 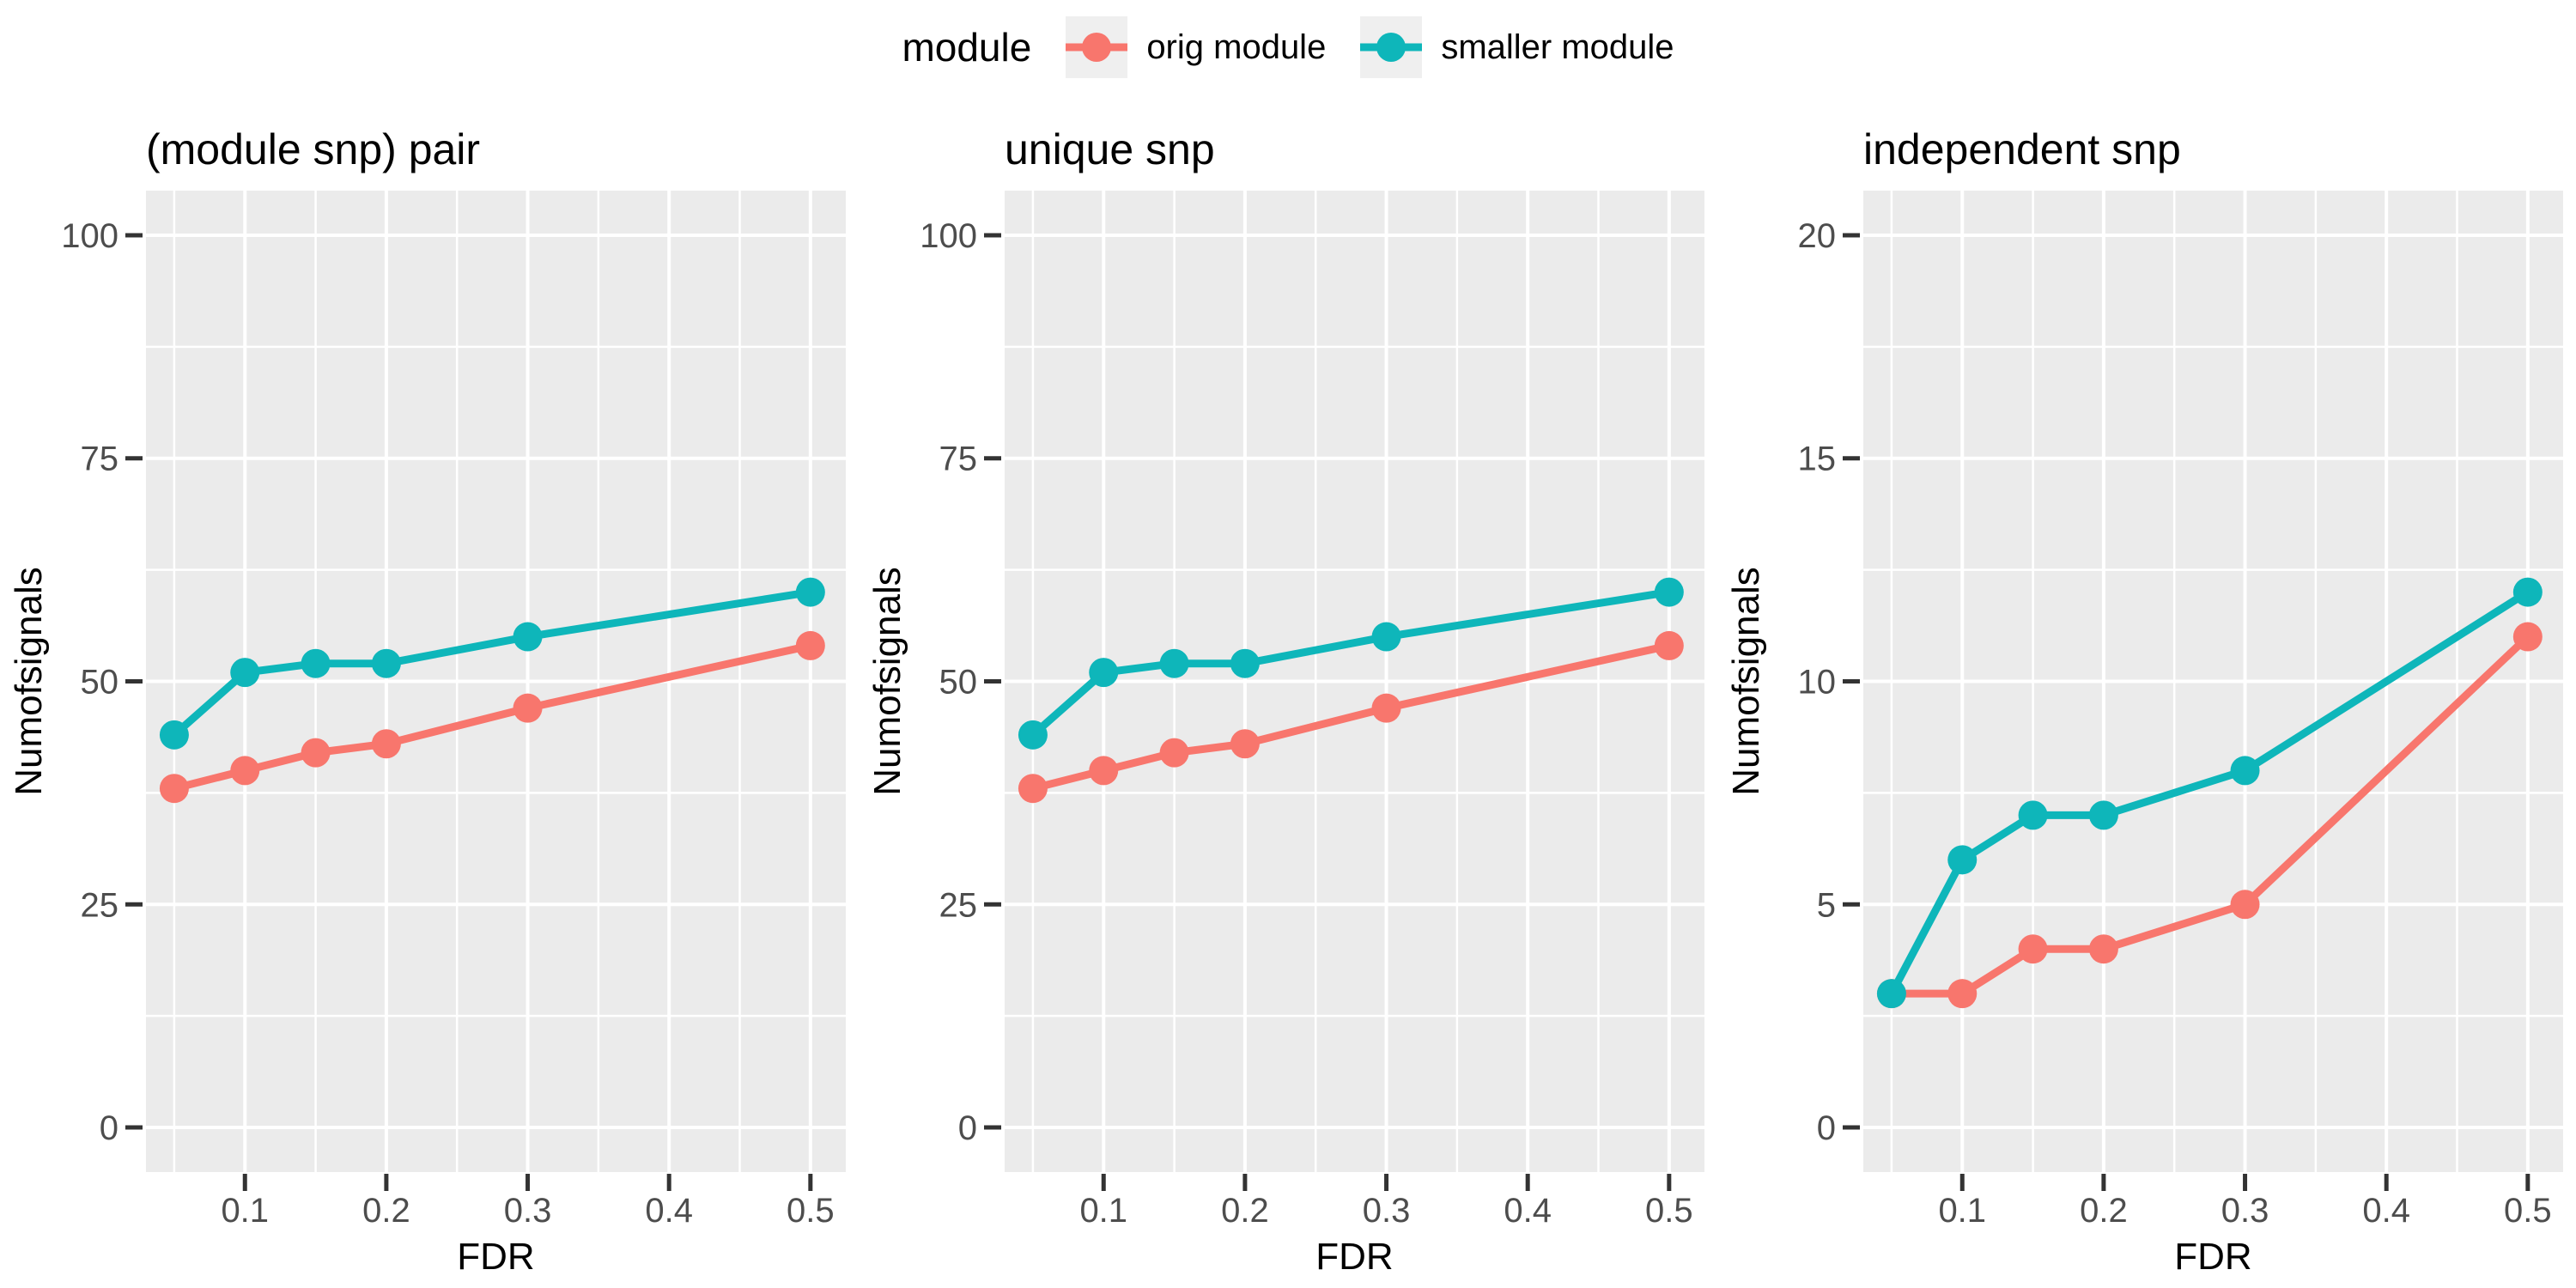 I want to click on legend-item-orig-module: orig module, so click(x=1196, y=47).